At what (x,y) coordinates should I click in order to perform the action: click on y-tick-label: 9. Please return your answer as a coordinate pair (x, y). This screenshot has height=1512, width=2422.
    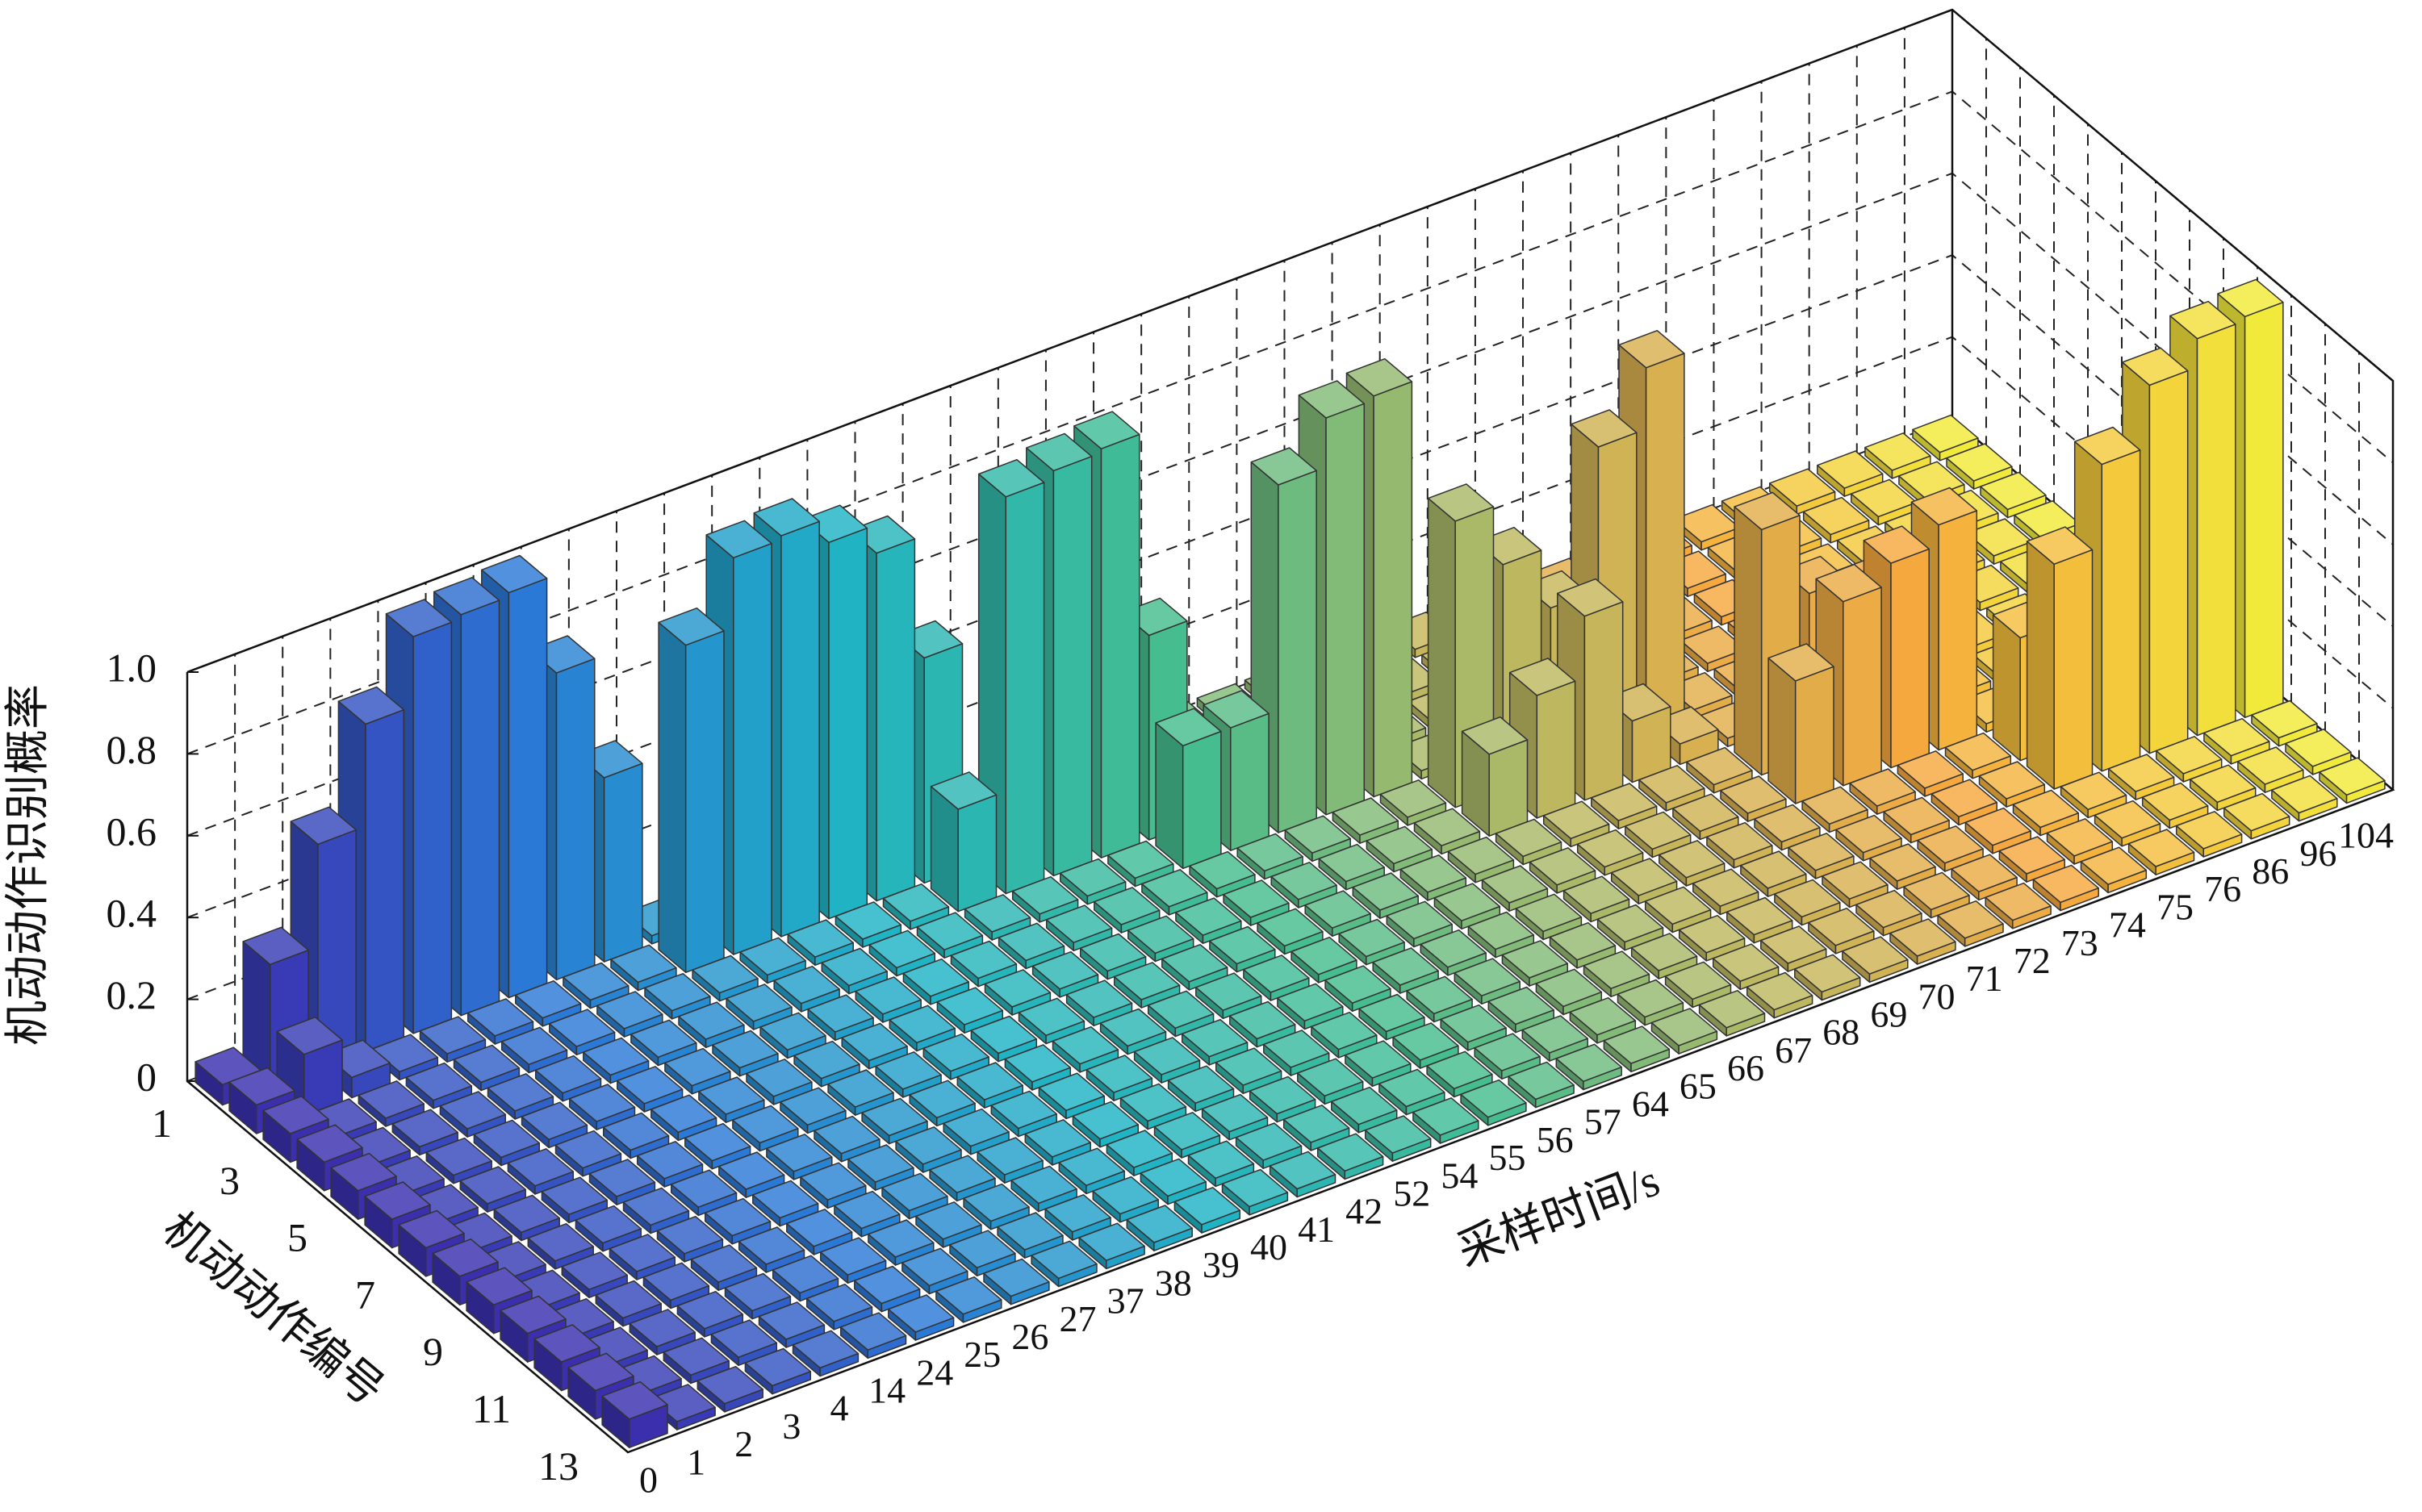
    Looking at the image, I should click on (433, 1351).